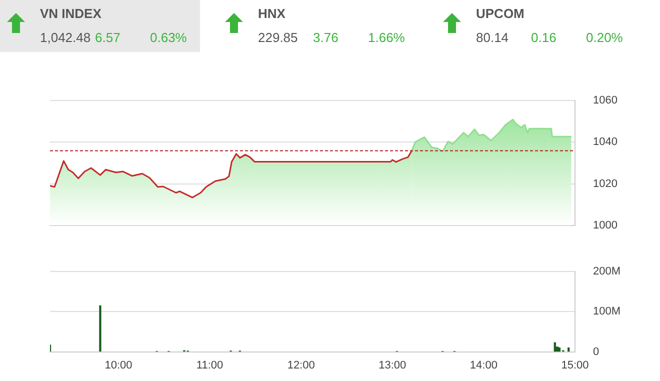  I want to click on text: 0.16, so click(543, 37).